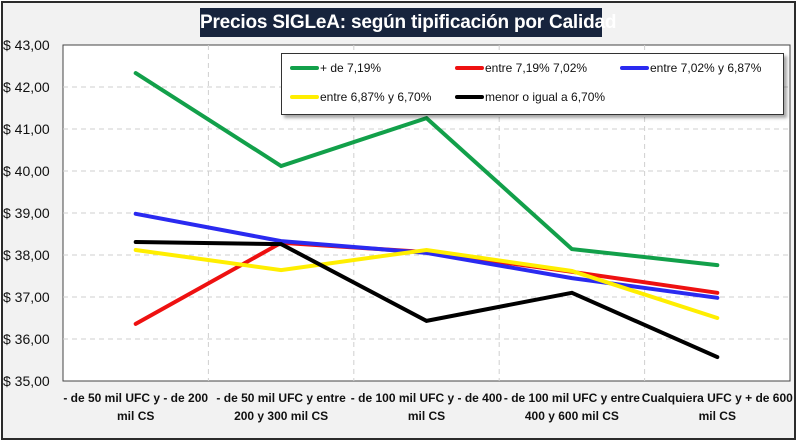 Image resolution: width=800 pixels, height=444 pixels. What do you see at coordinates (135, 398) in the screenshot?
I see `x-tick-label: - de 50 mil UFC y - de 200` at bounding box center [135, 398].